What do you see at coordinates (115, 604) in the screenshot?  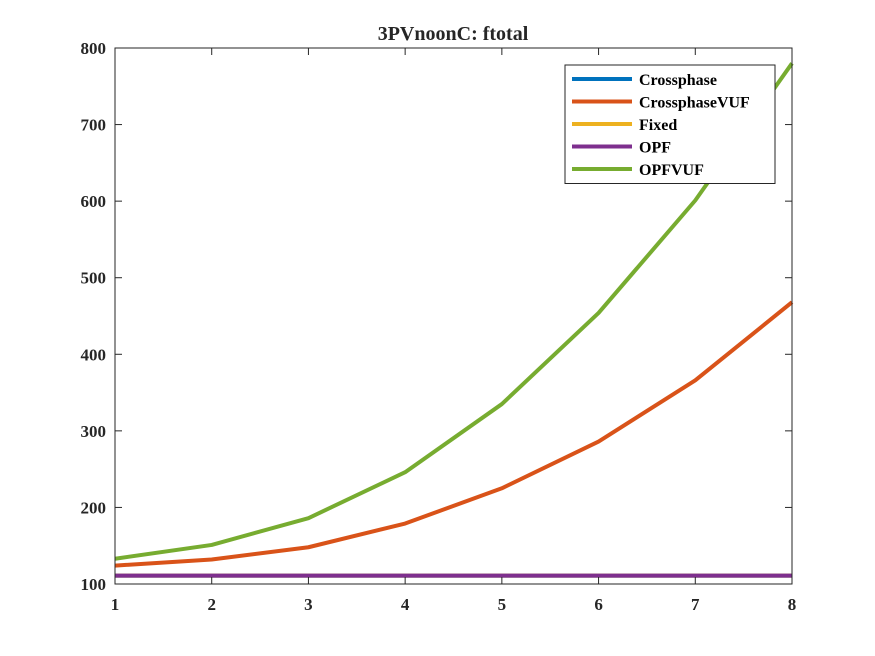 I see `x-tick-label: 1` at bounding box center [115, 604].